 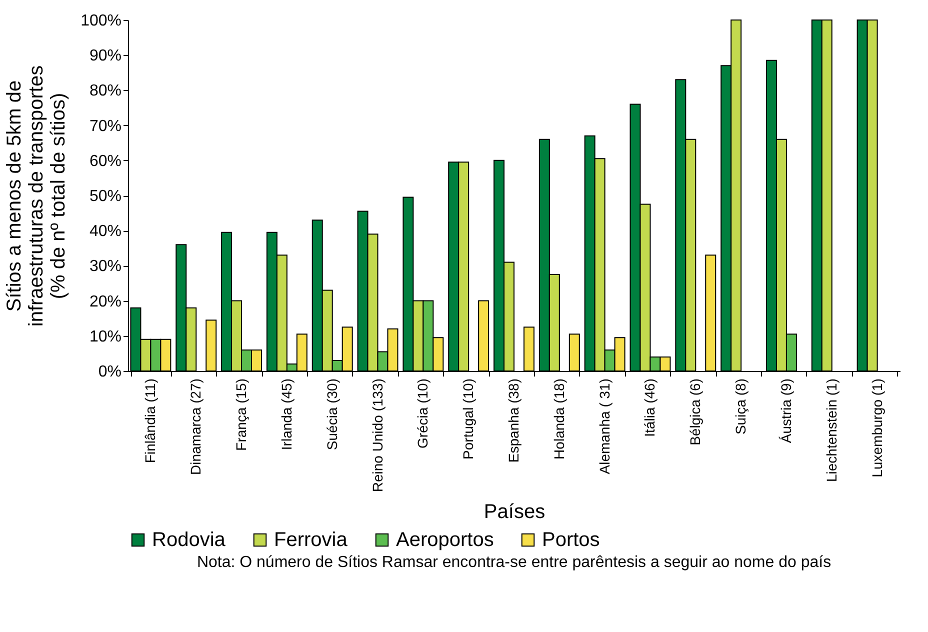 What do you see at coordinates (105, 337) in the screenshot?
I see `y-tick-label: 10%` at bounding box center [105, 337].